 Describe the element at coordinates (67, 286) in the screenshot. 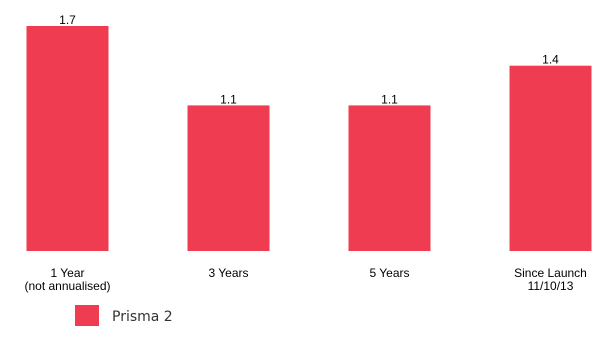

I see `category-label: (not annualised)` at that location.